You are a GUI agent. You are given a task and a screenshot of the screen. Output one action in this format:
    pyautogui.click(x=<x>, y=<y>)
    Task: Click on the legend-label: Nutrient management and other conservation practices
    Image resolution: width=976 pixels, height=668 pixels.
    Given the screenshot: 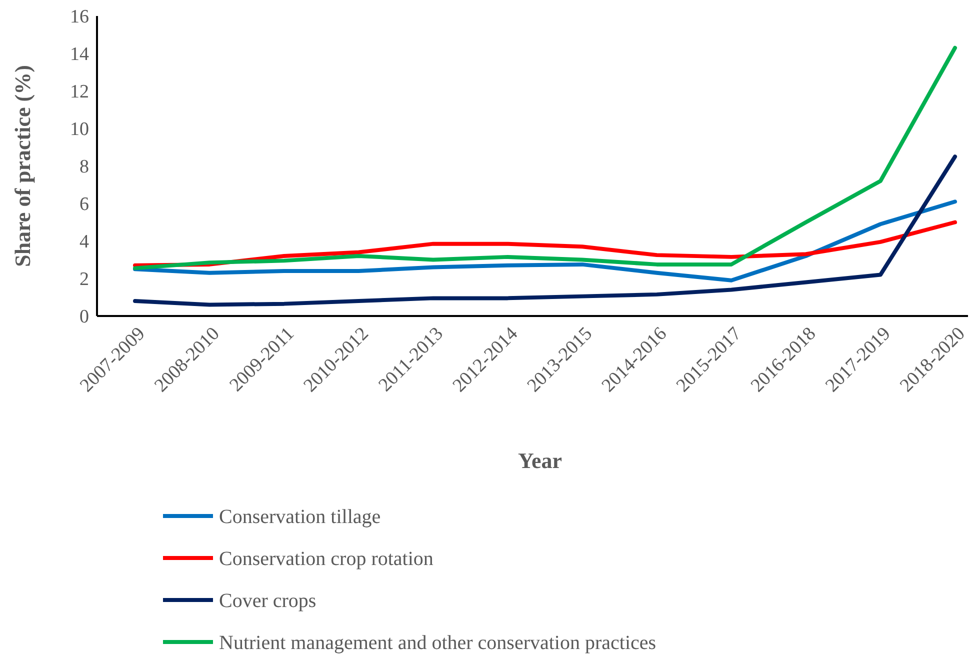 What is the action you would take?
    pyautogui.click(x=437, y=643)
    